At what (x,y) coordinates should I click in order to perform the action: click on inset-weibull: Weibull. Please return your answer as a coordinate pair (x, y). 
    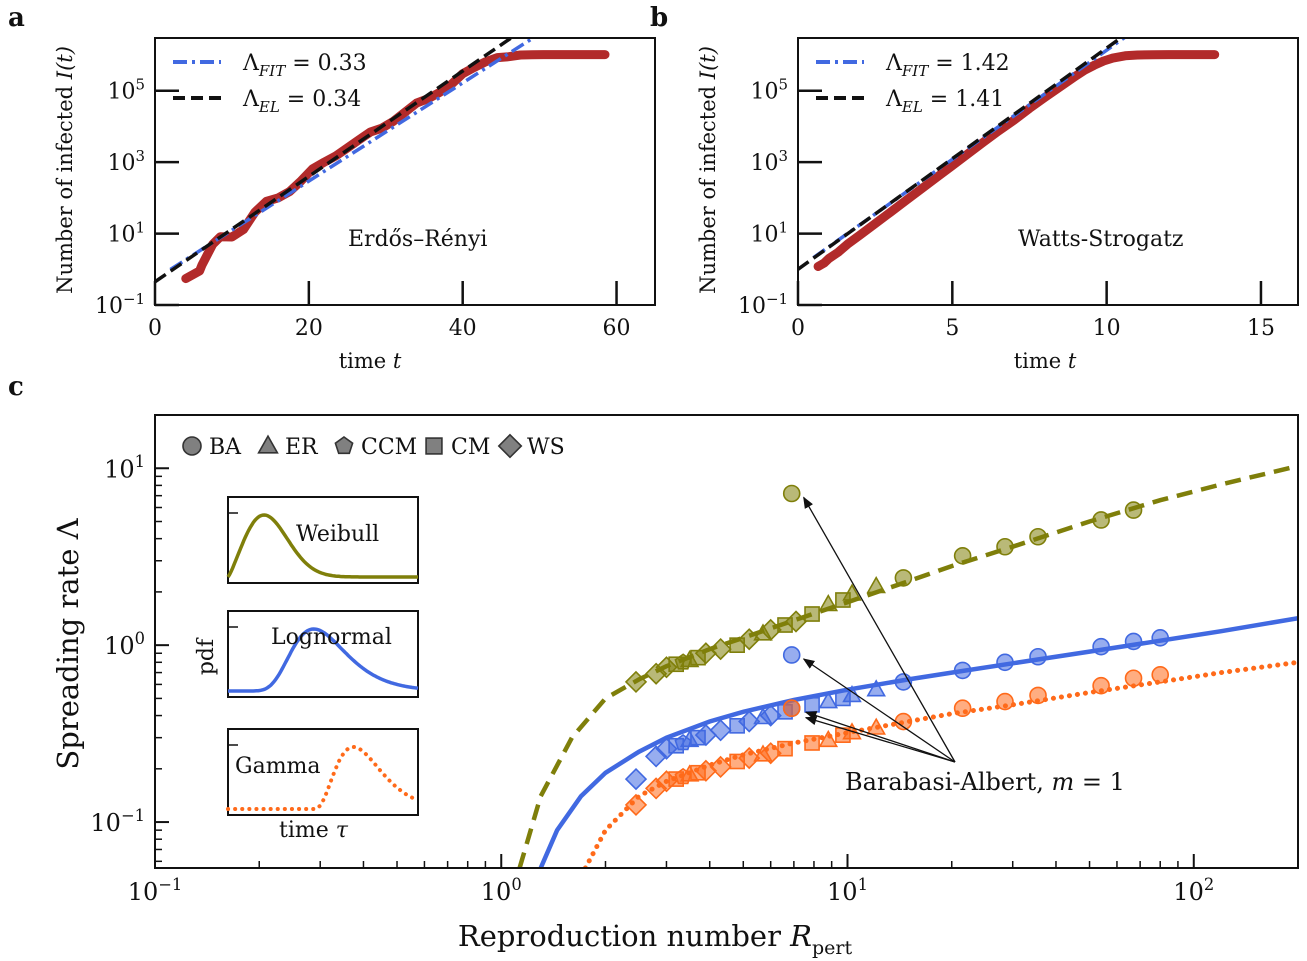
    Looking at the image, I should click on (322, 540).